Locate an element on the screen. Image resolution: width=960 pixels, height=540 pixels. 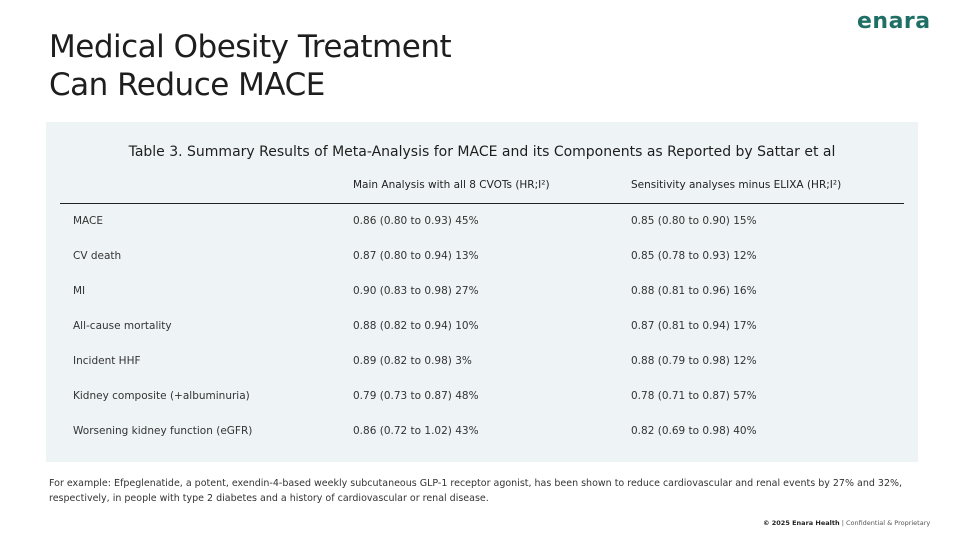
main-analysis-cell: 0.90 (0.83 to 0.98) 27% is located at coordinates (416, 291).